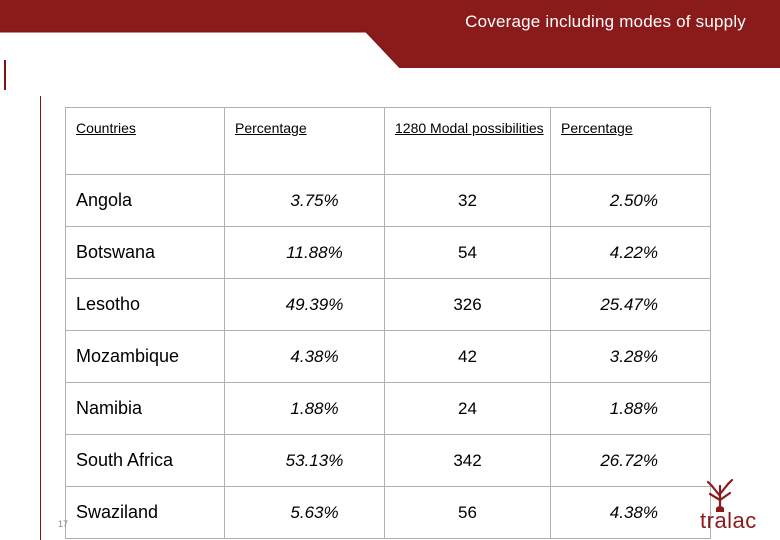 The height and width of the screenshot is (540, 780). I want to click on country-cell: Swaziland, so click(145, 512).